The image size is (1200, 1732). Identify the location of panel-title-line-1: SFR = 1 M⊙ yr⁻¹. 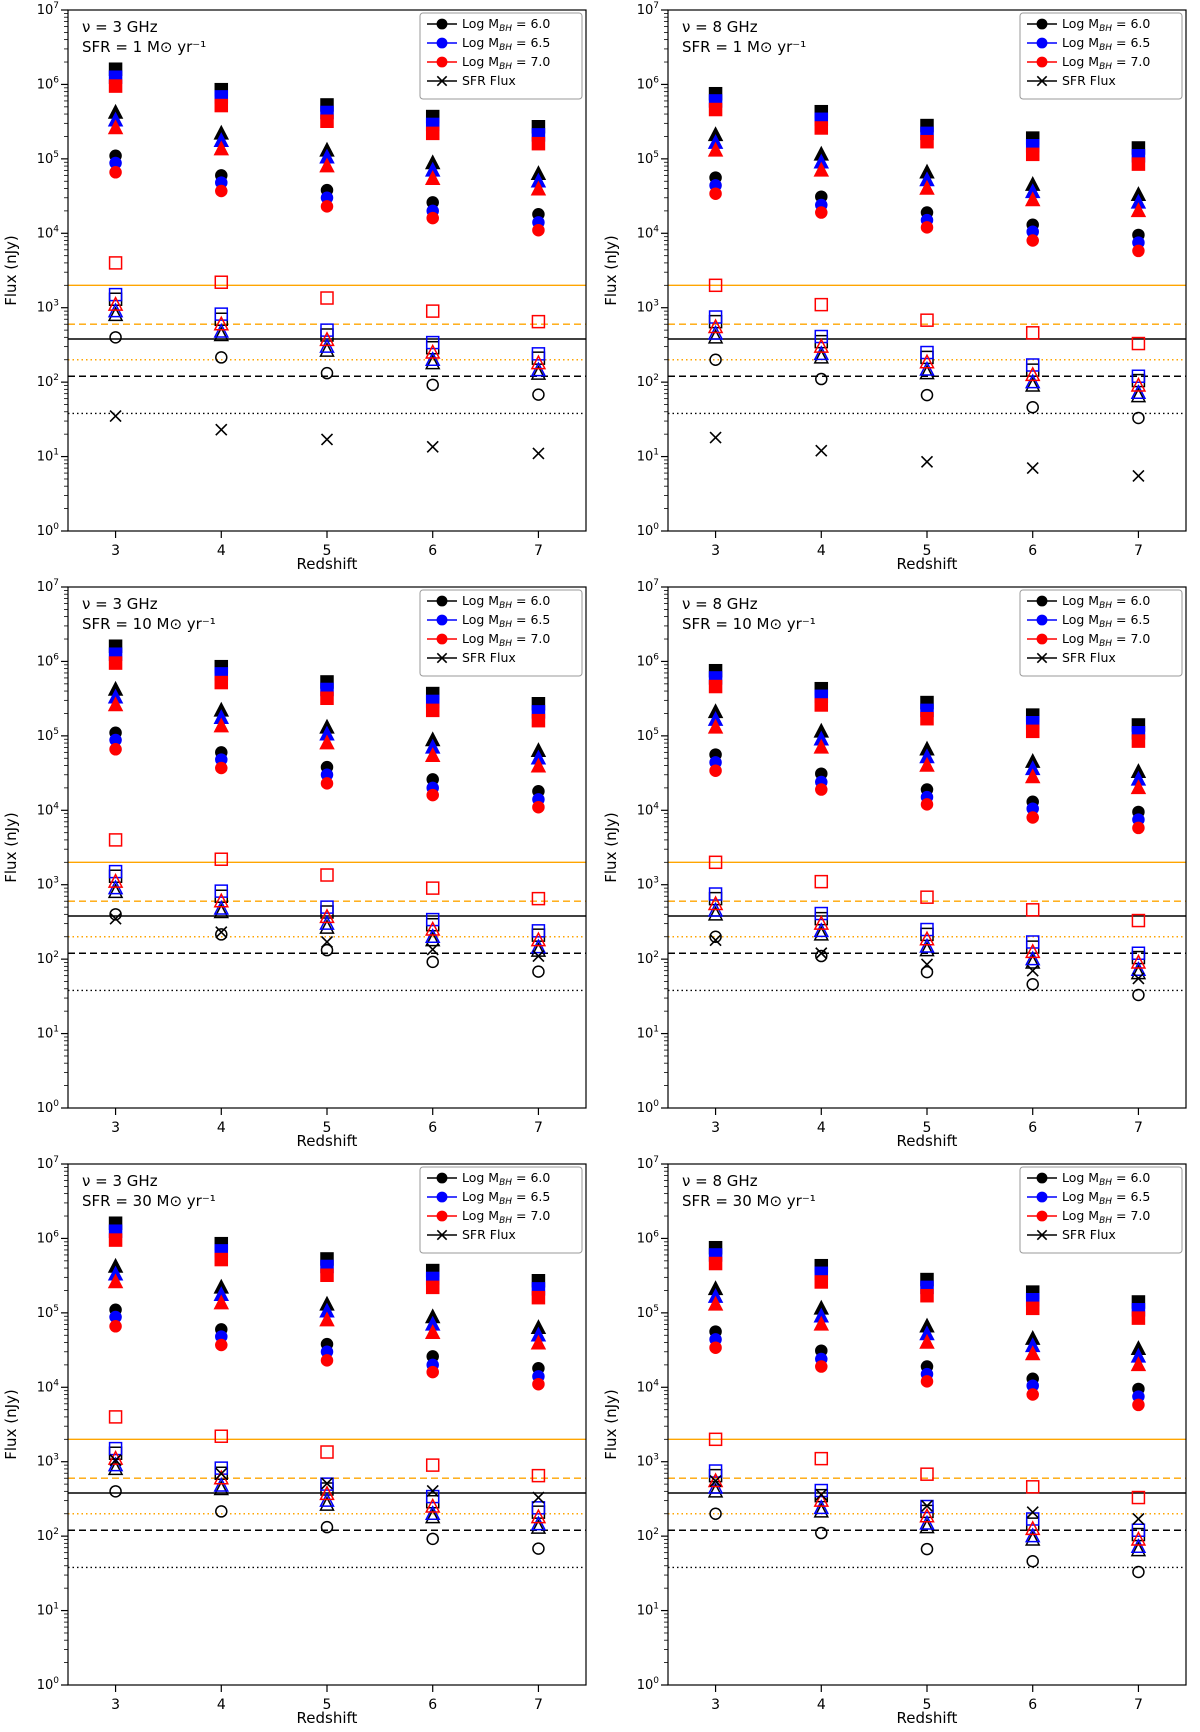
(744, 47).